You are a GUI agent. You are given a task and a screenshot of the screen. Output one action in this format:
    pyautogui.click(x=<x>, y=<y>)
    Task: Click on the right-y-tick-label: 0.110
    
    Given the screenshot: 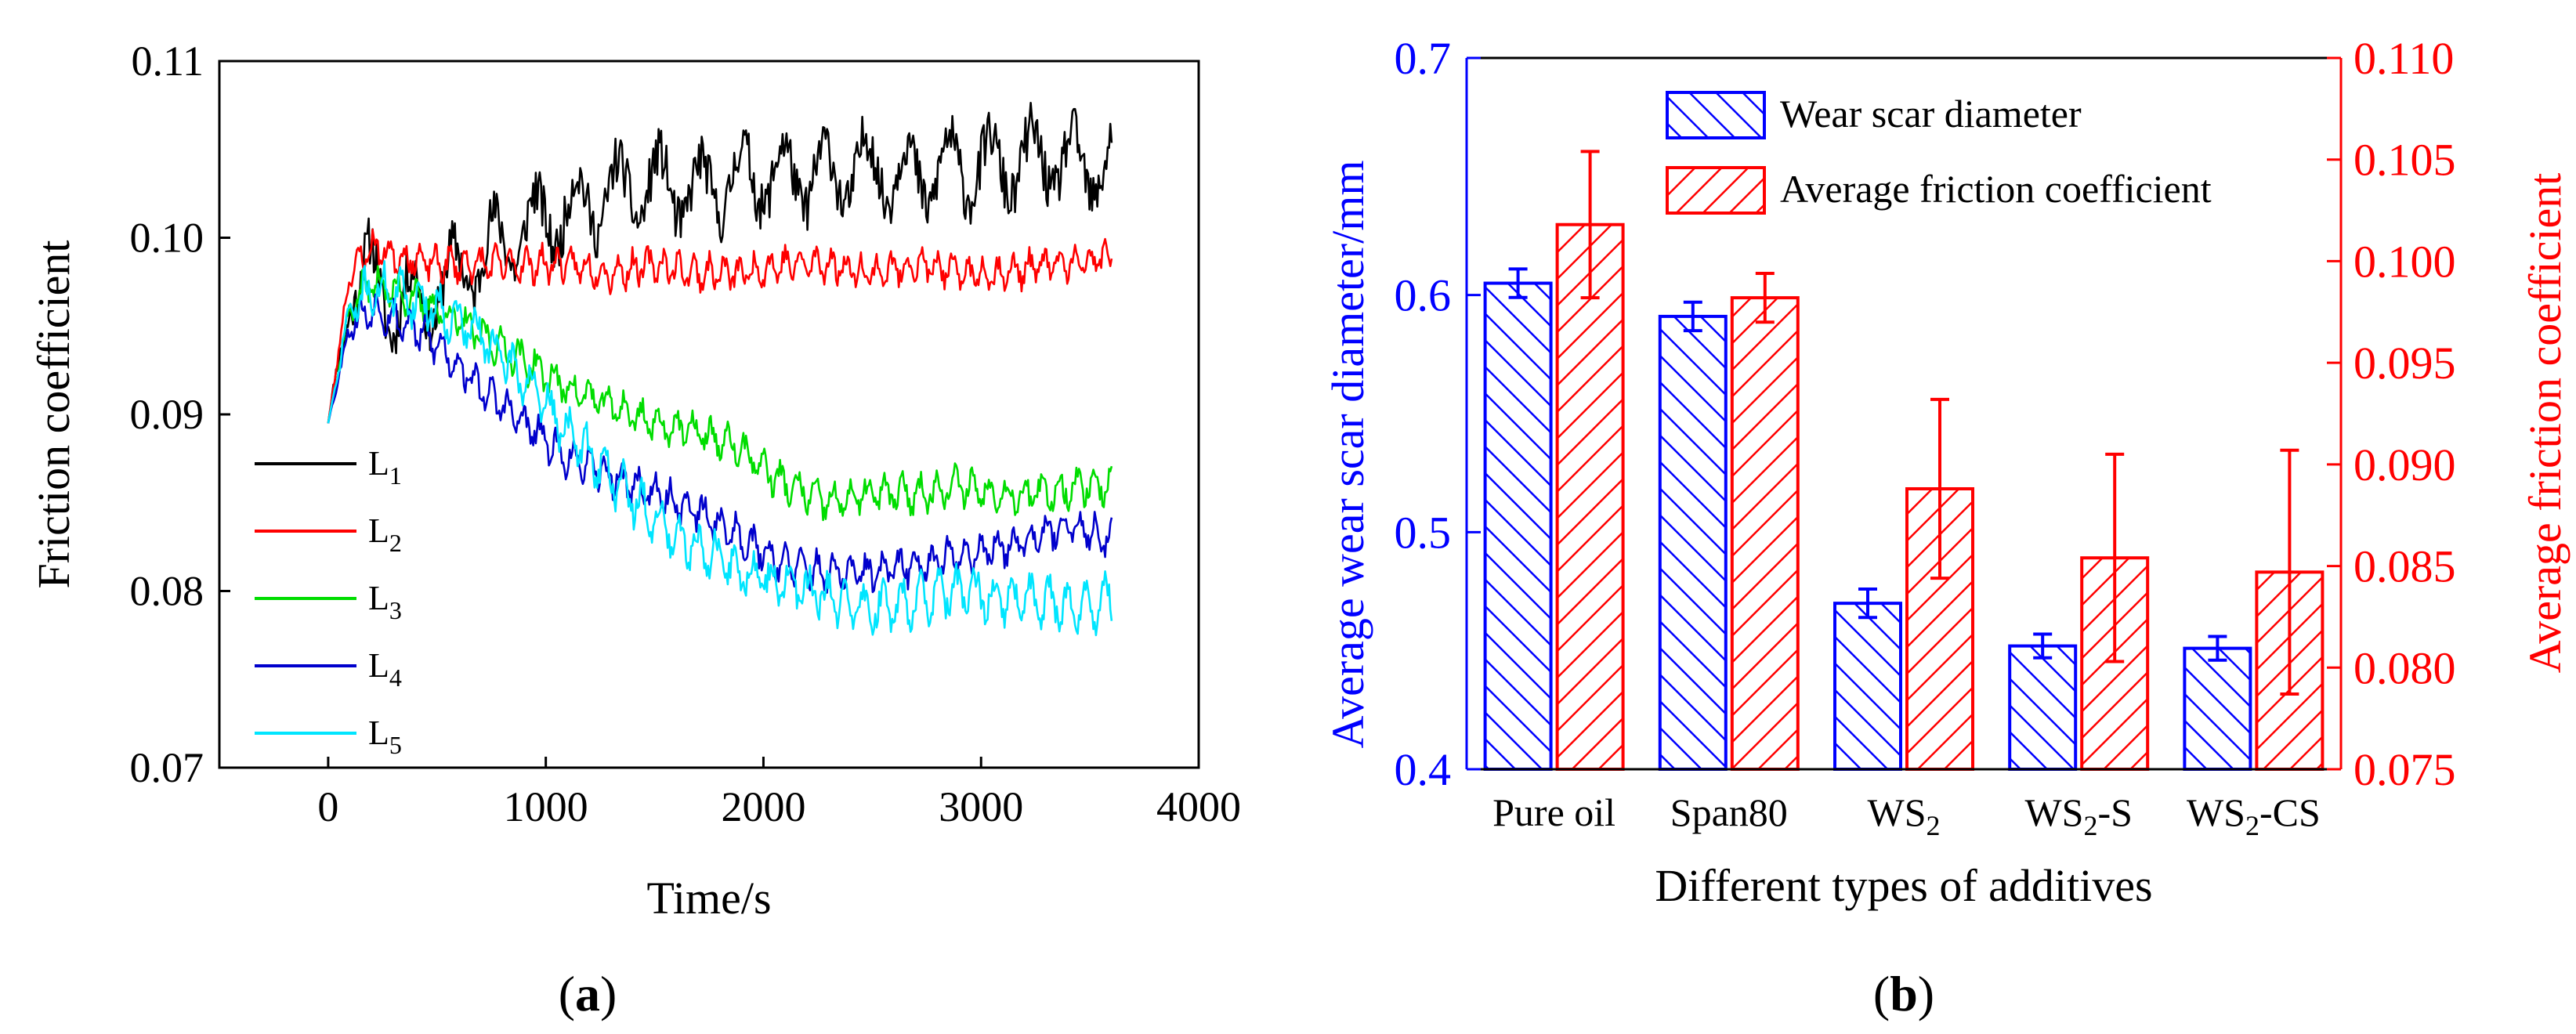 What is the action you would take?
    pyautogui.click(x=2403, y=58)
    